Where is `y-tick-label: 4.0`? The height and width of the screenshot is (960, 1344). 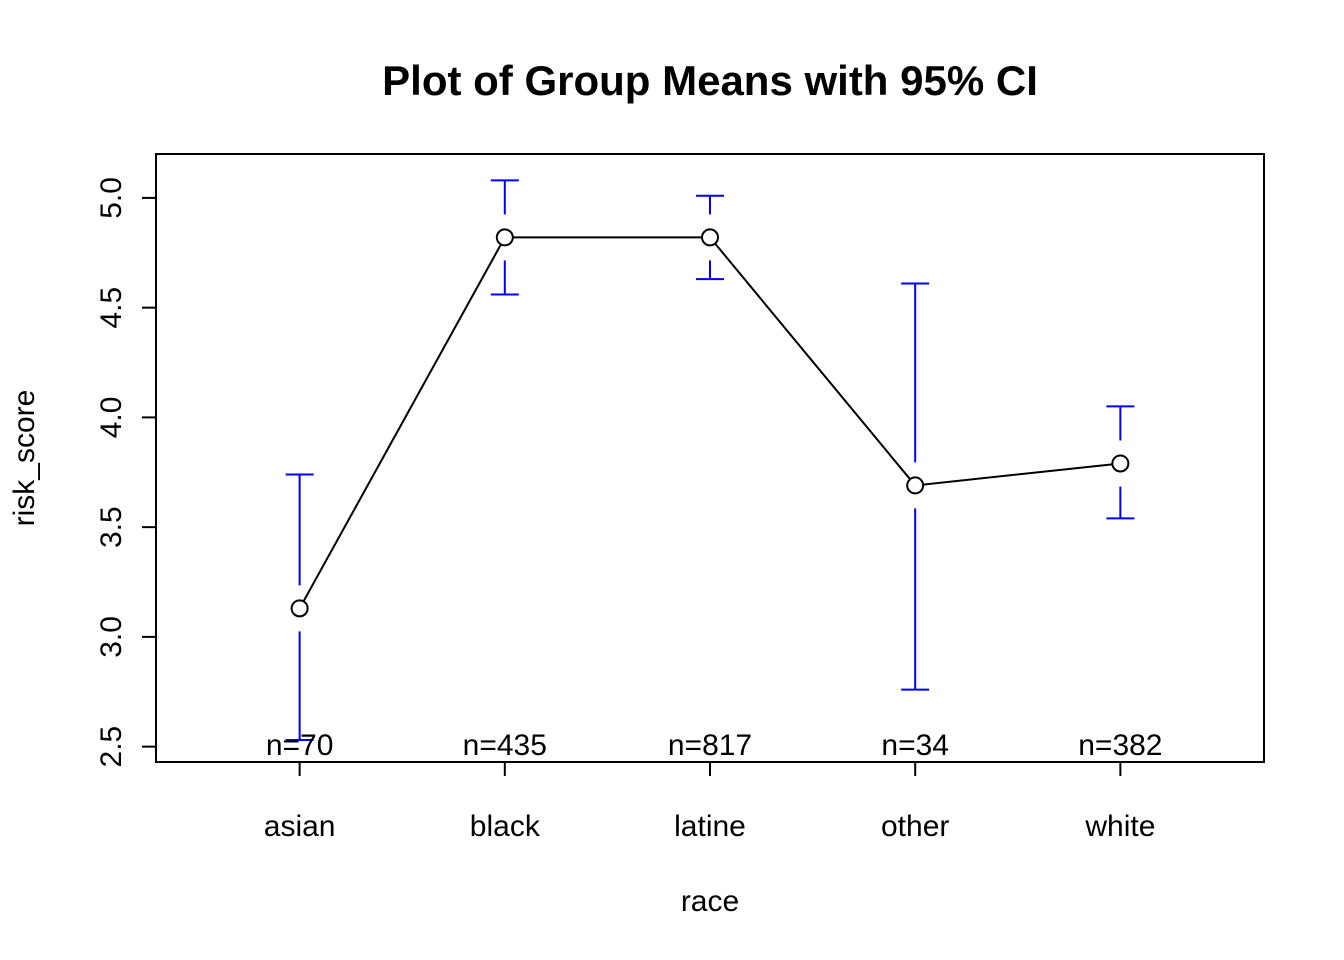 y-tick-label: 4.0 is located at coordinates (111, 418).